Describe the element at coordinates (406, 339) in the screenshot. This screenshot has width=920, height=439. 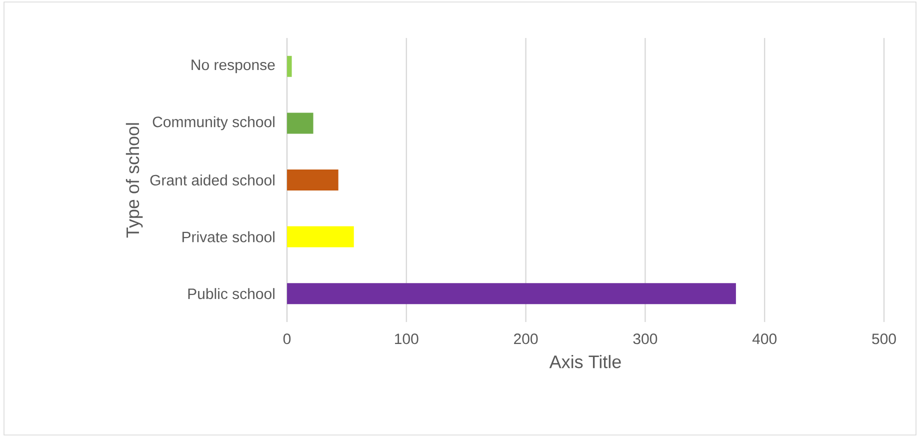
I see `x-tick-label: 100` at that location.